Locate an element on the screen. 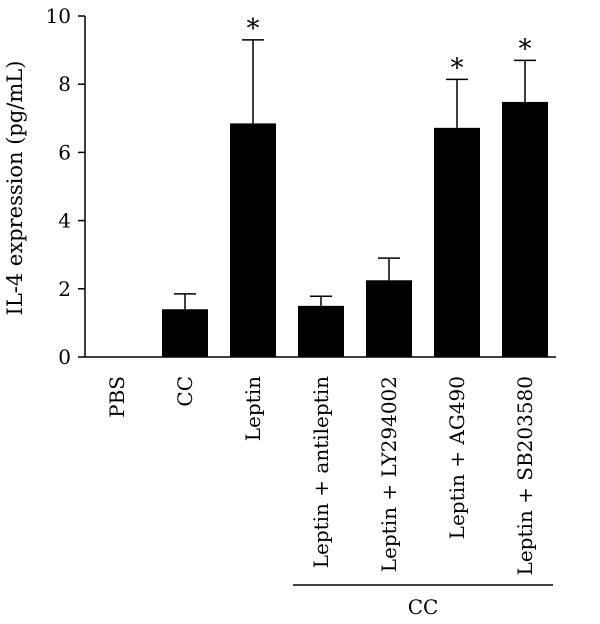 The height and width of the screenshot is (624, 600). x-category-label: CC is located at coordinates (185, 391).